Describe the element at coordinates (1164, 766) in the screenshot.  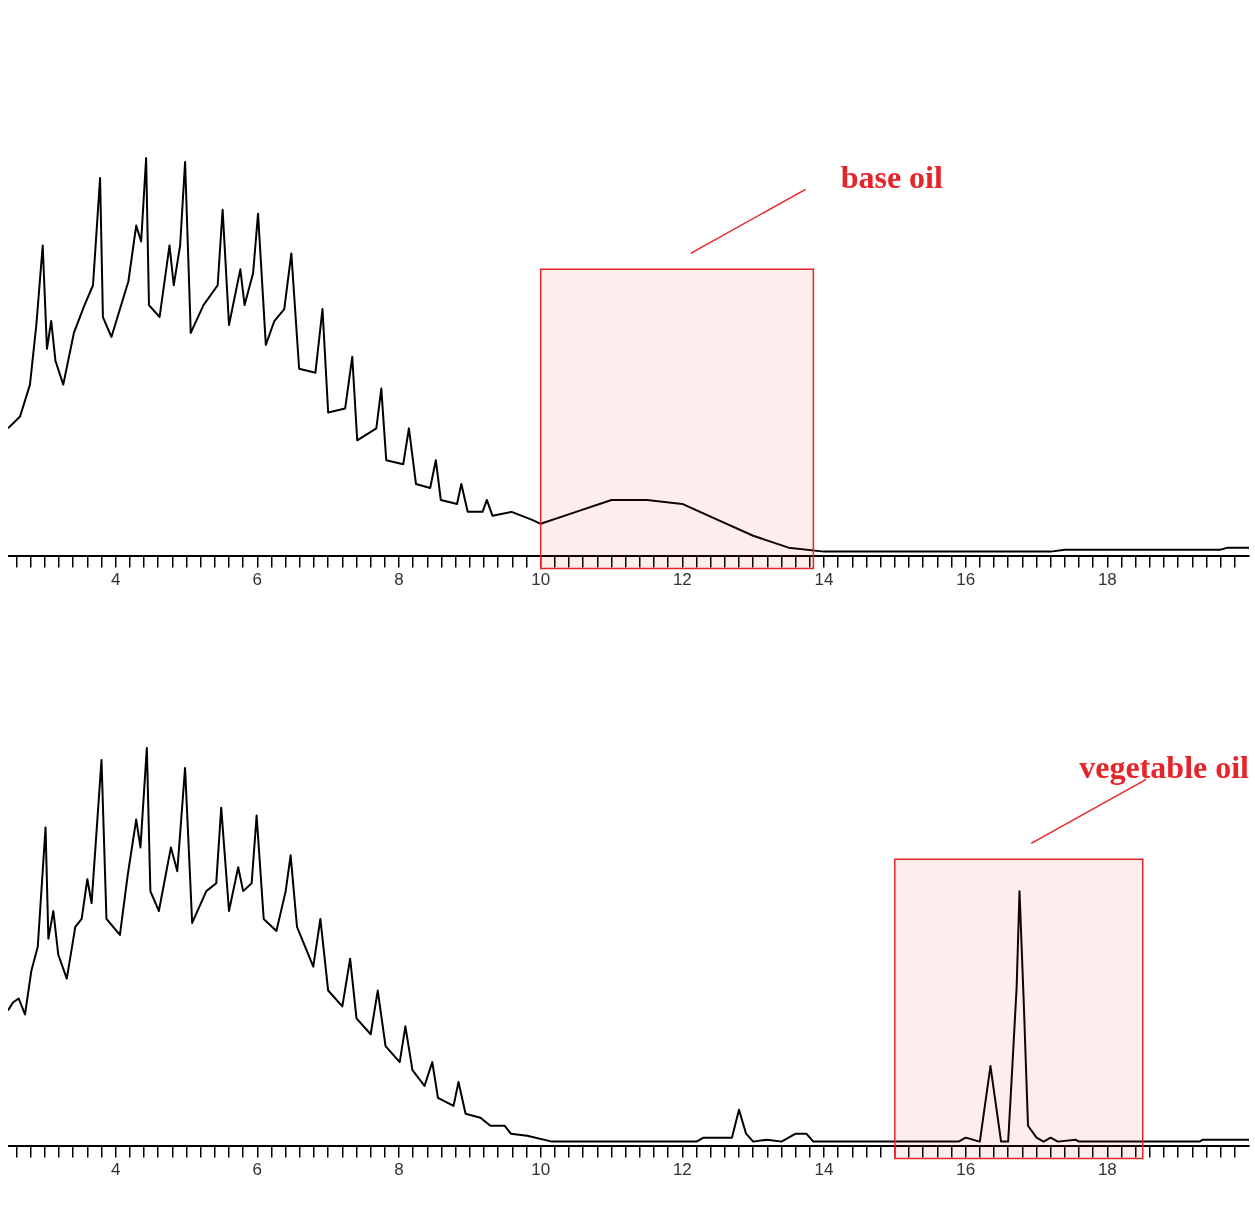
I see `band-label: vegetable oil` at that location.